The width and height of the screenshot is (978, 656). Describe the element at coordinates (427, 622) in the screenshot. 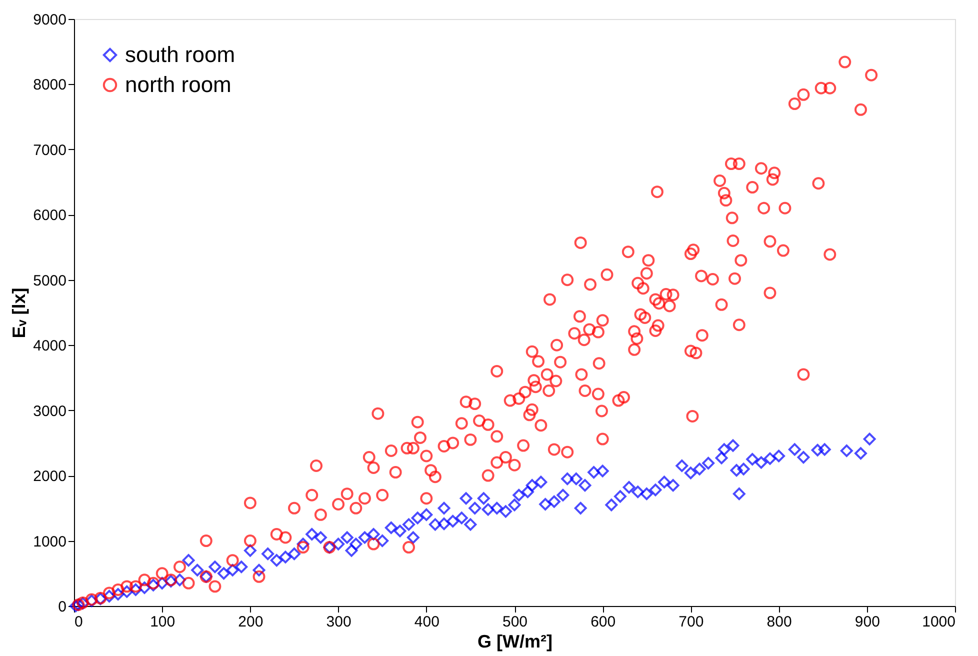

I see `x-tick-label: 400` at that location.